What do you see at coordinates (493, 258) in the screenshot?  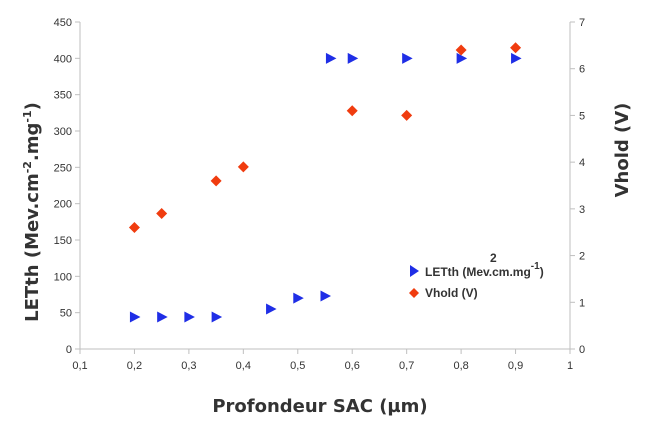 I see `legend-label-letth-superscript: 2` at bounding box center [493, 258].